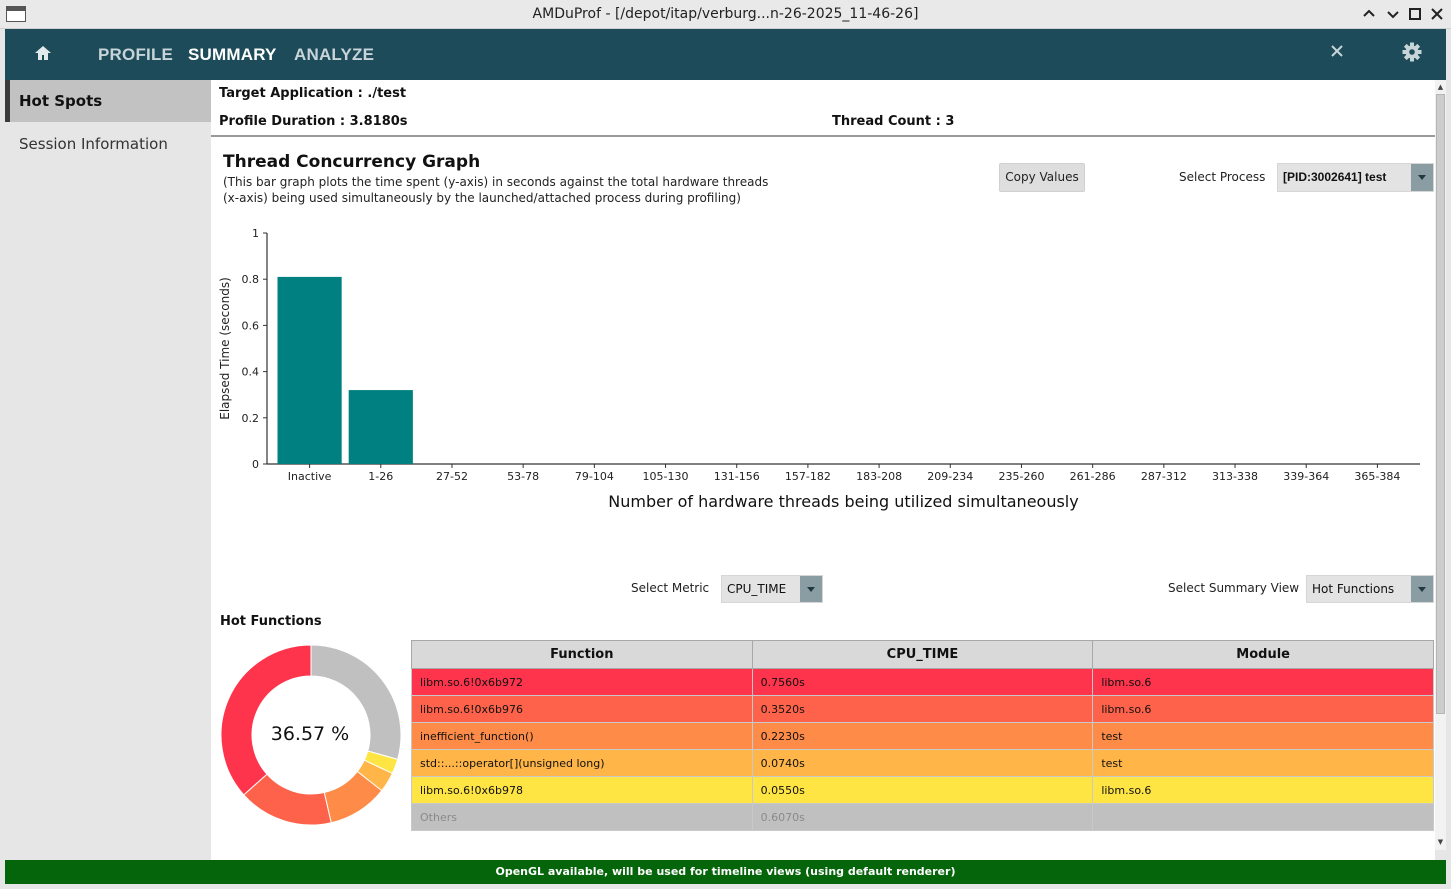  What do you see at coordinates (380, 476) in the screenshot?
I see `x-tick-label: 1-26` at bounding box center [380, 476].